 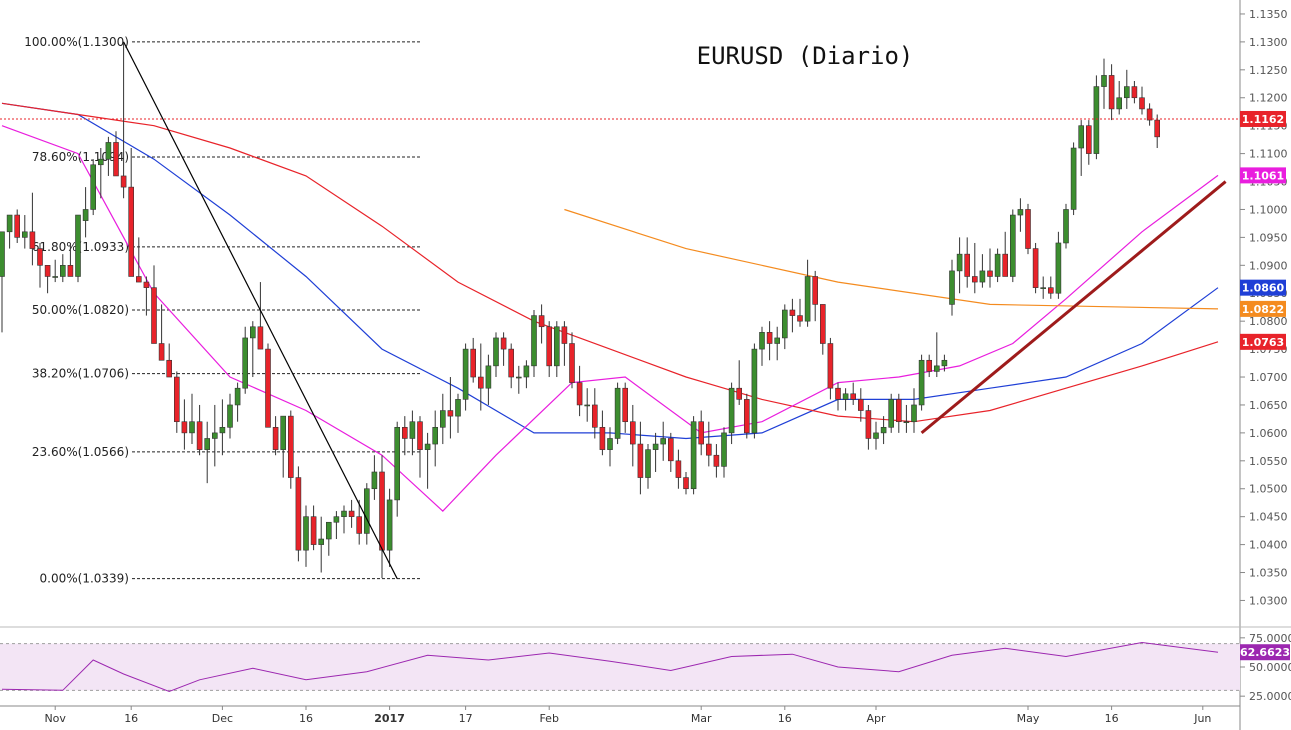 I want to click on price-tick-label: 1.0450, so click(x=1268, y=517).